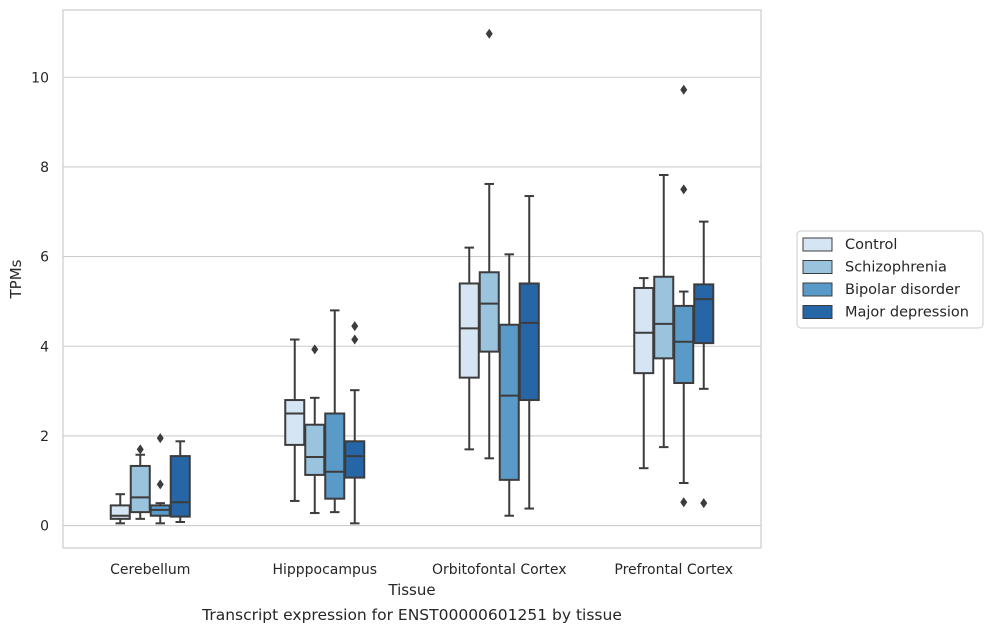  Describe the element at coordinates (44, 258) in the screenshot. I see `y-tick-label: 6` at that location.